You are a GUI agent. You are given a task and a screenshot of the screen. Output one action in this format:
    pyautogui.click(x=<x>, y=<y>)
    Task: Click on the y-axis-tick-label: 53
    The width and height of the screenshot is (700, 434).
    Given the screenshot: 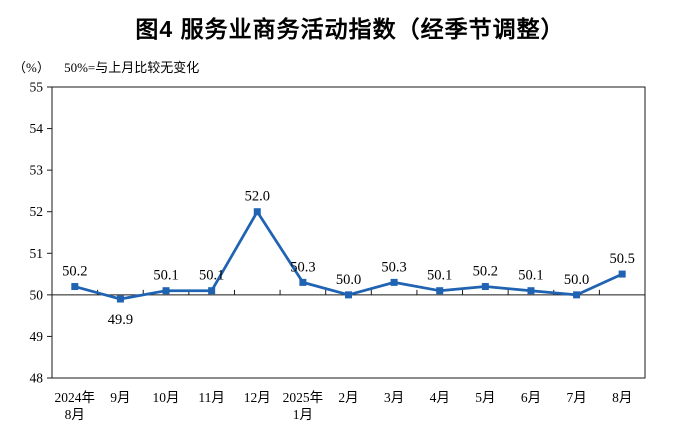 What is the action you would take?
    pyautogui.click(x=37, y=170)
    